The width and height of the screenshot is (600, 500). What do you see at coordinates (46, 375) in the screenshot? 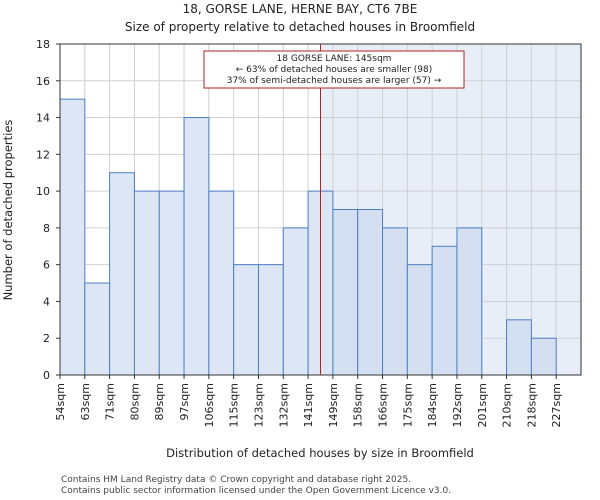
I see `y-tick-label: 0` at bounding box center [46, 375].